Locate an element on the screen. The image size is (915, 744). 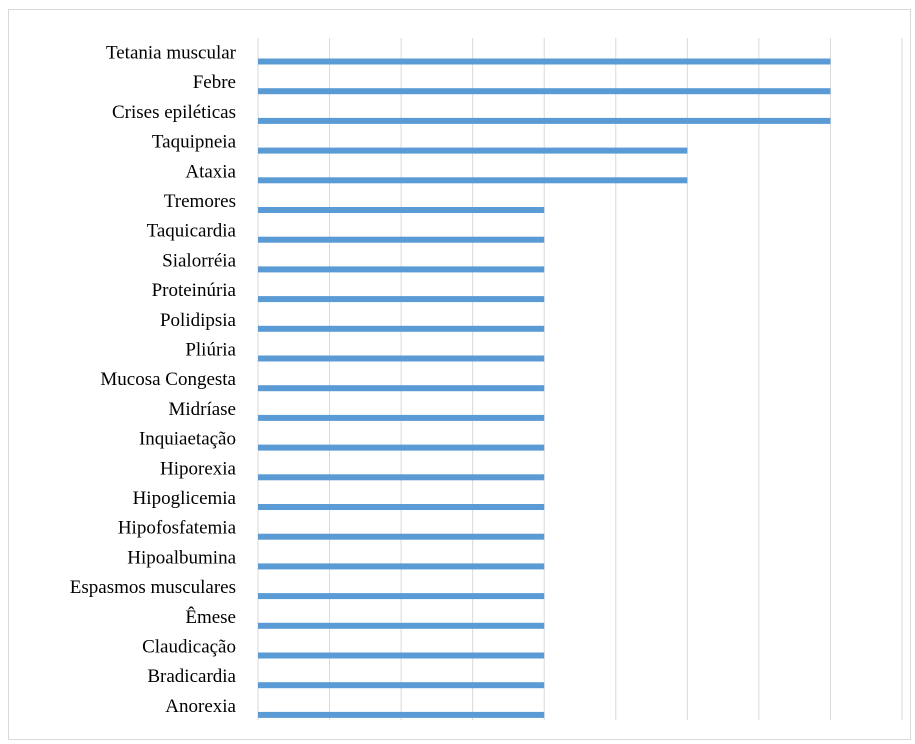
category-label: Pliúria is located at coordinates (210, 350).